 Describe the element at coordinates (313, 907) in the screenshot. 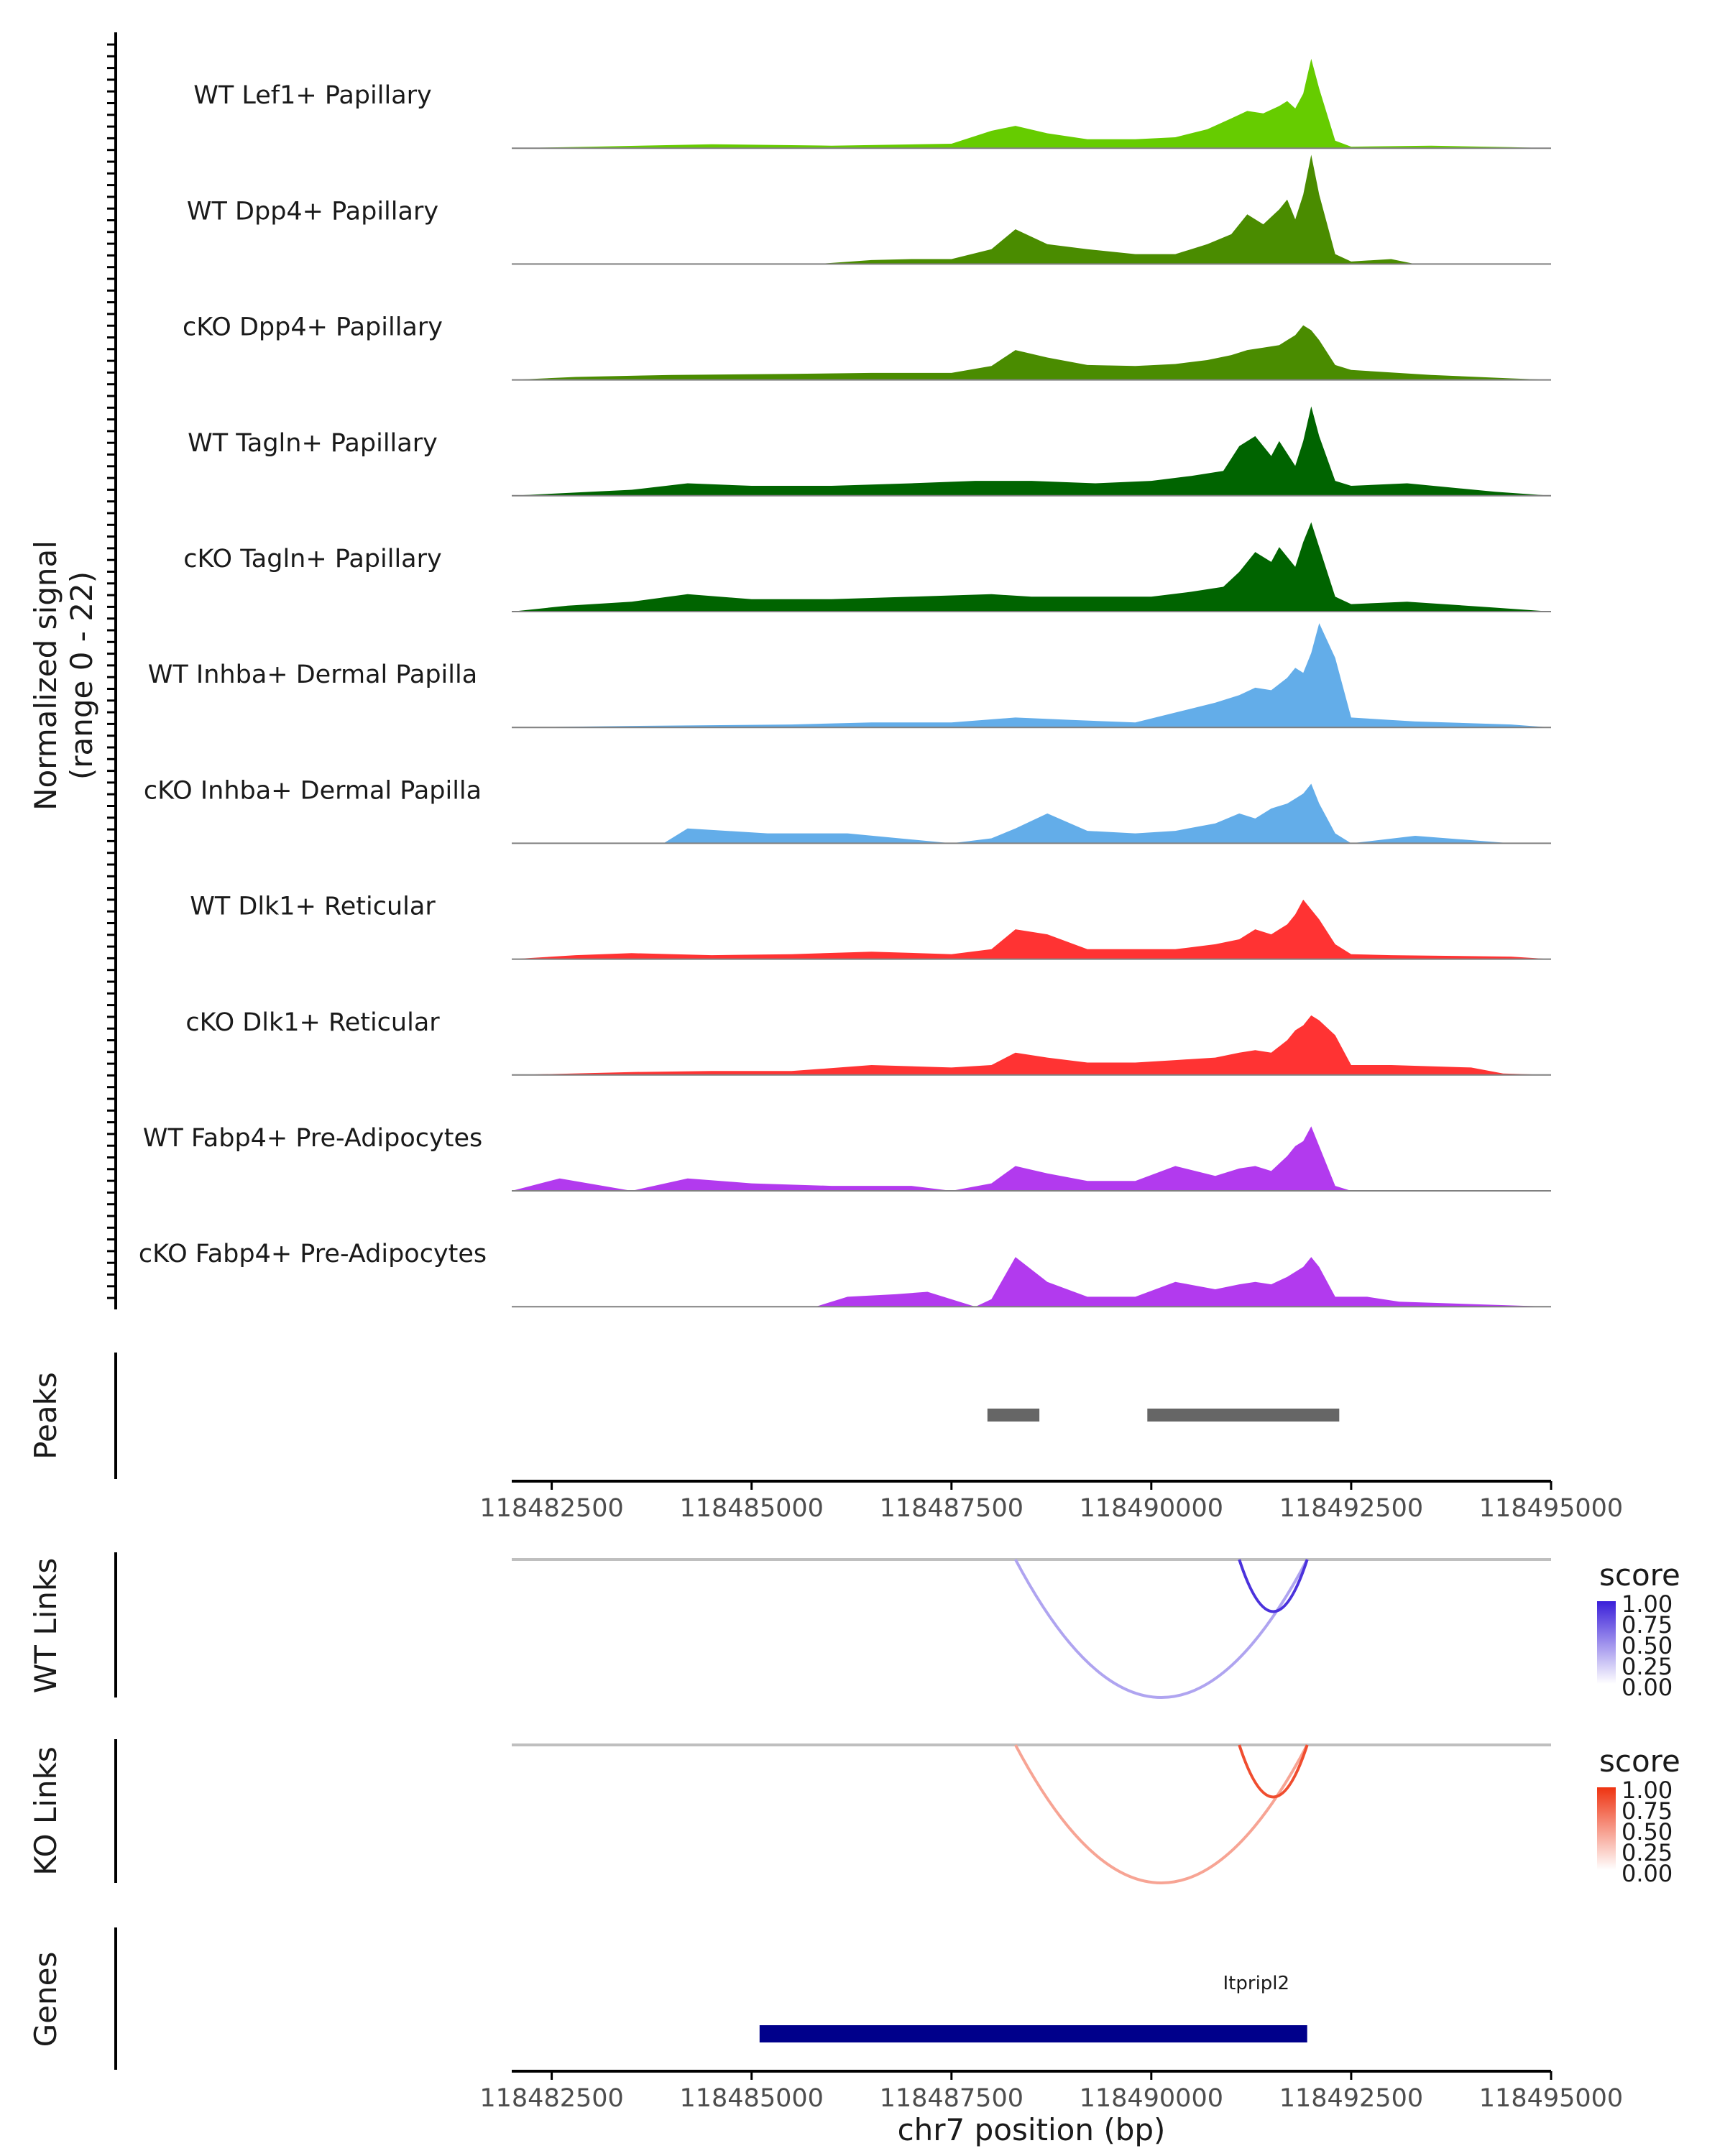

I see `coverage-track-label: WT Dlk1+ Reticular` at that location.